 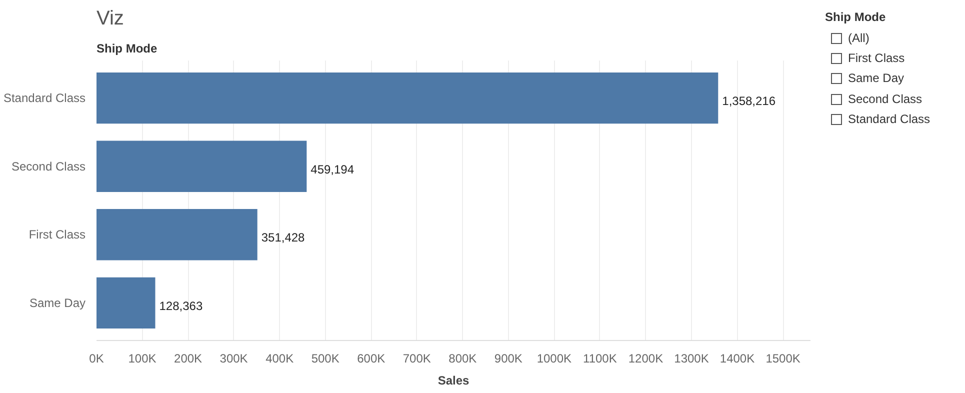 What do you see at coordinates (554, 359) in the screenshot?
I see `x-tick-label: 1000K` at bounding box center [554, 359].